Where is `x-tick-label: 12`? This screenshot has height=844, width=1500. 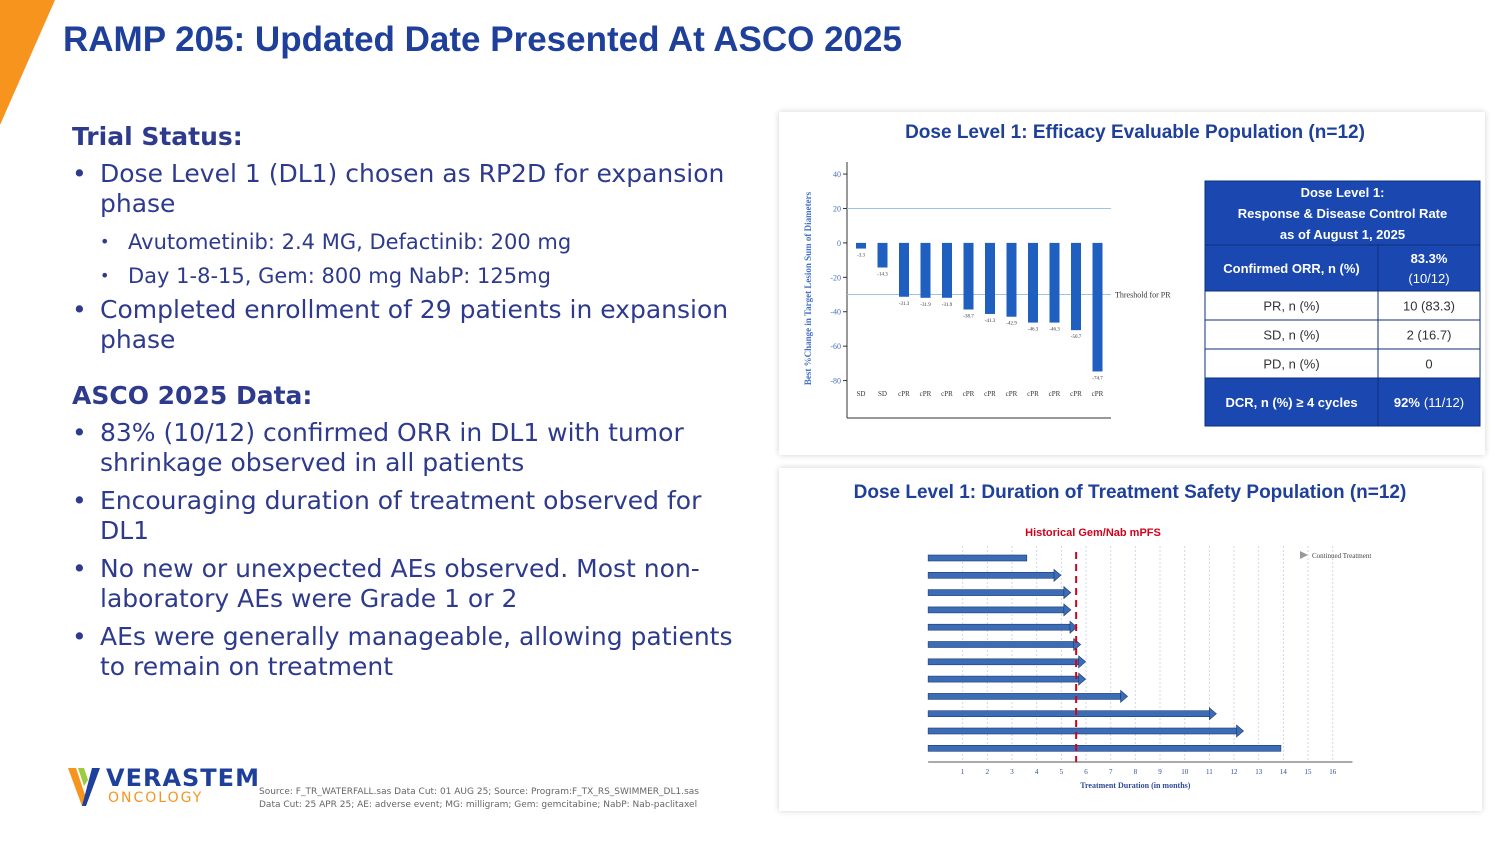
x-tick-label: 12 is located at coordinates (1235, 772).